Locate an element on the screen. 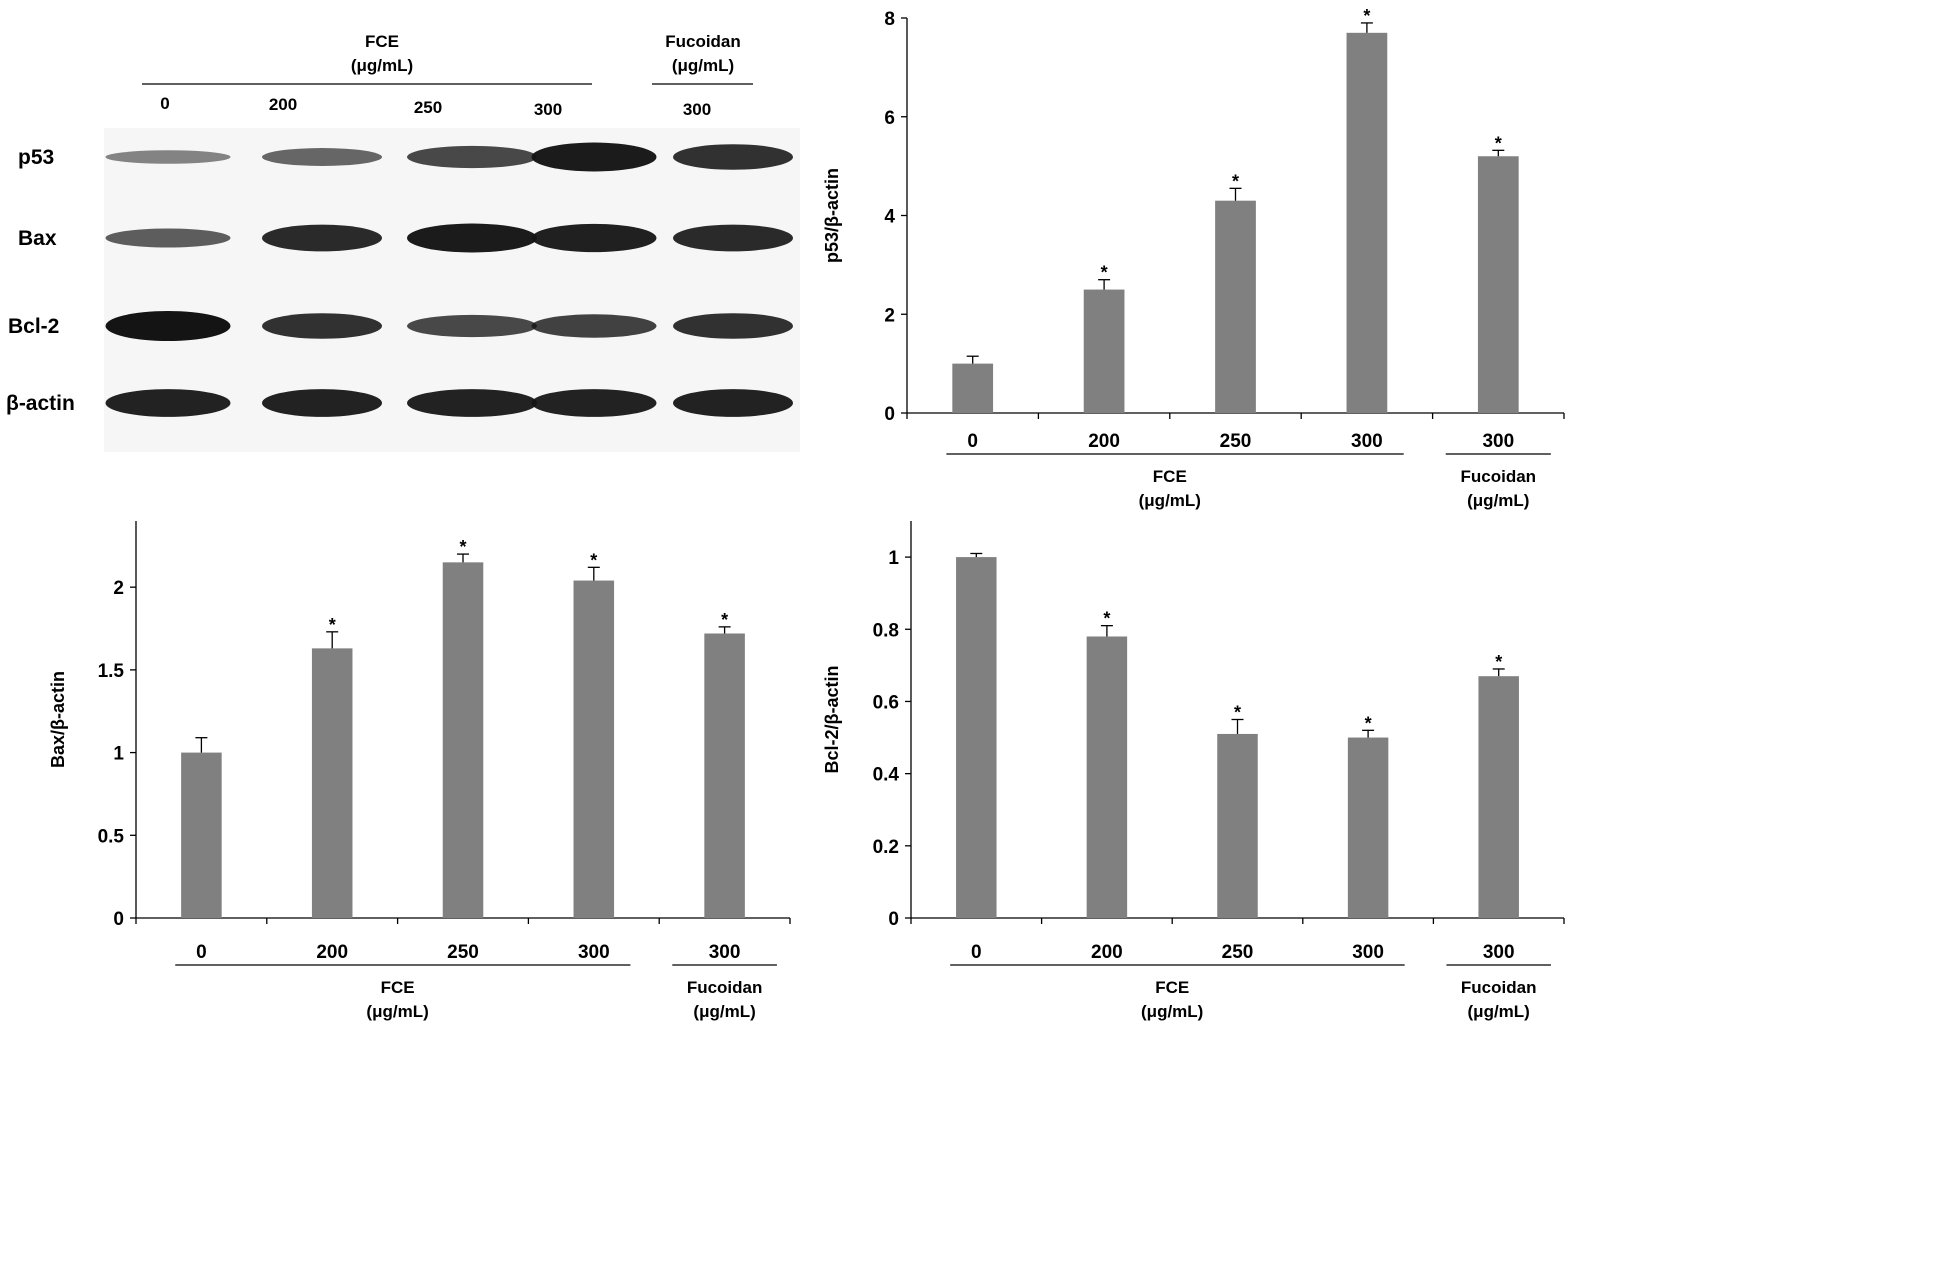  blot-lane-label: 250 is located at coordinates (428, 107).